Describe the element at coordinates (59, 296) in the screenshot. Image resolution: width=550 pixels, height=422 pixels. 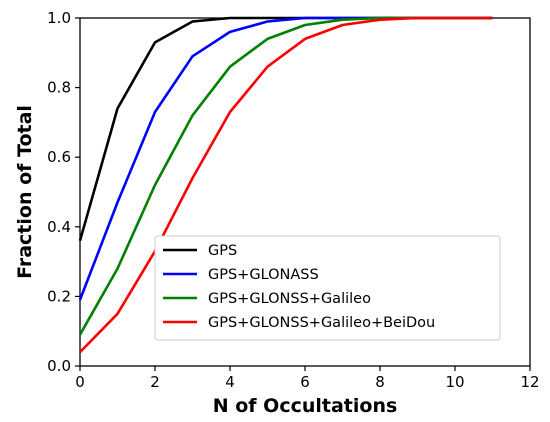
I see `y-tick-label: 0.2` at that location.